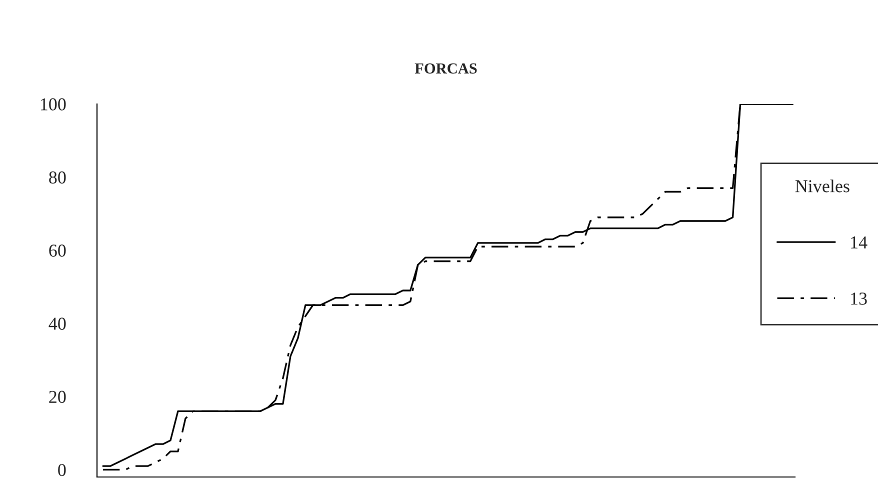  I want to click on y-tick-label: 100, so click(53, 104).